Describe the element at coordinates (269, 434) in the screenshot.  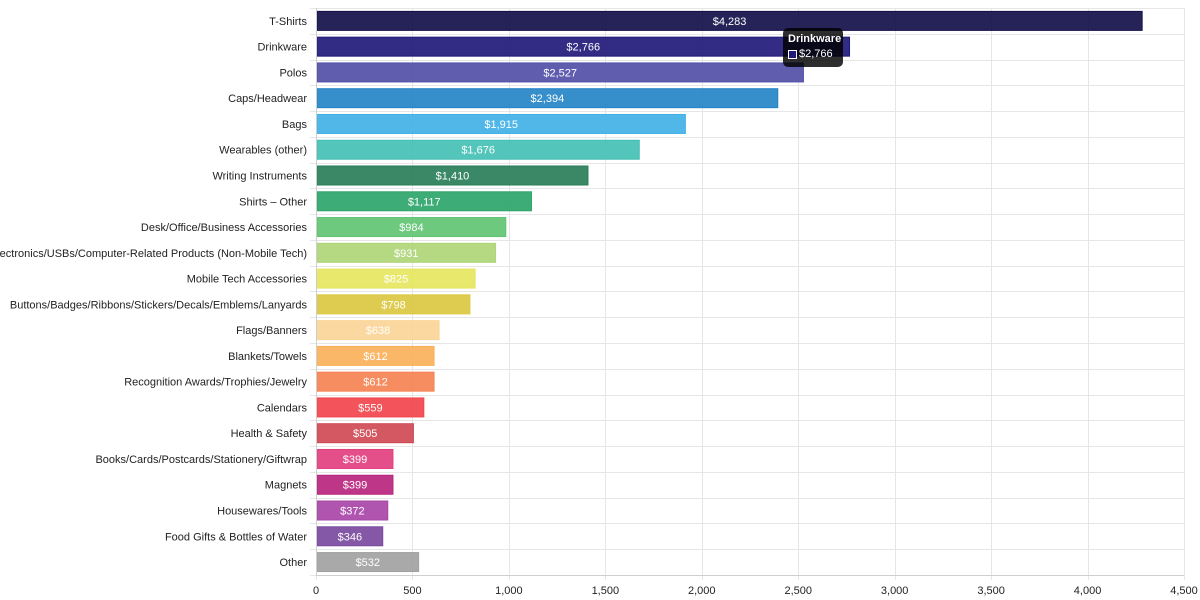
I see `category-label: Health & Safety` at that location.